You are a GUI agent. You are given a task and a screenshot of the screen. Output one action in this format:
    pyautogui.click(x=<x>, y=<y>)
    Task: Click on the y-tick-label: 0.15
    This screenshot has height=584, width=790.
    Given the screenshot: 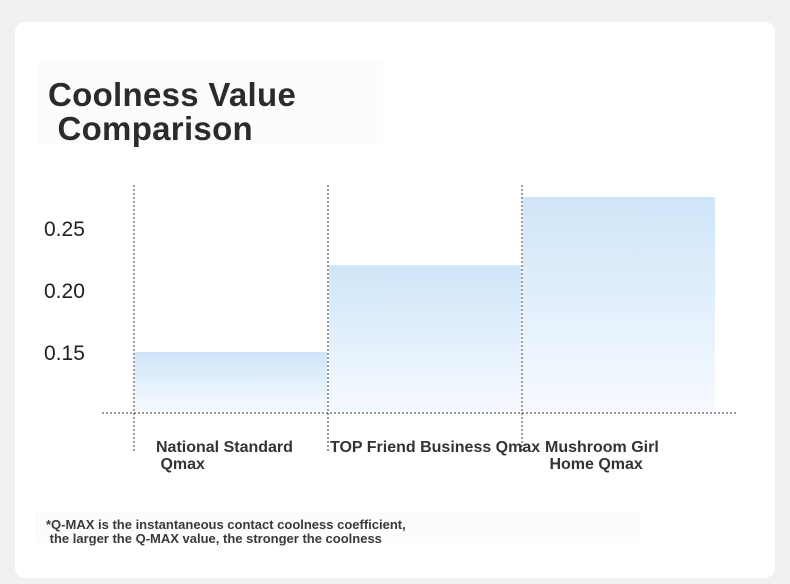 What is the action you would take?
    pyautogui.click(x=64, y=353)
    